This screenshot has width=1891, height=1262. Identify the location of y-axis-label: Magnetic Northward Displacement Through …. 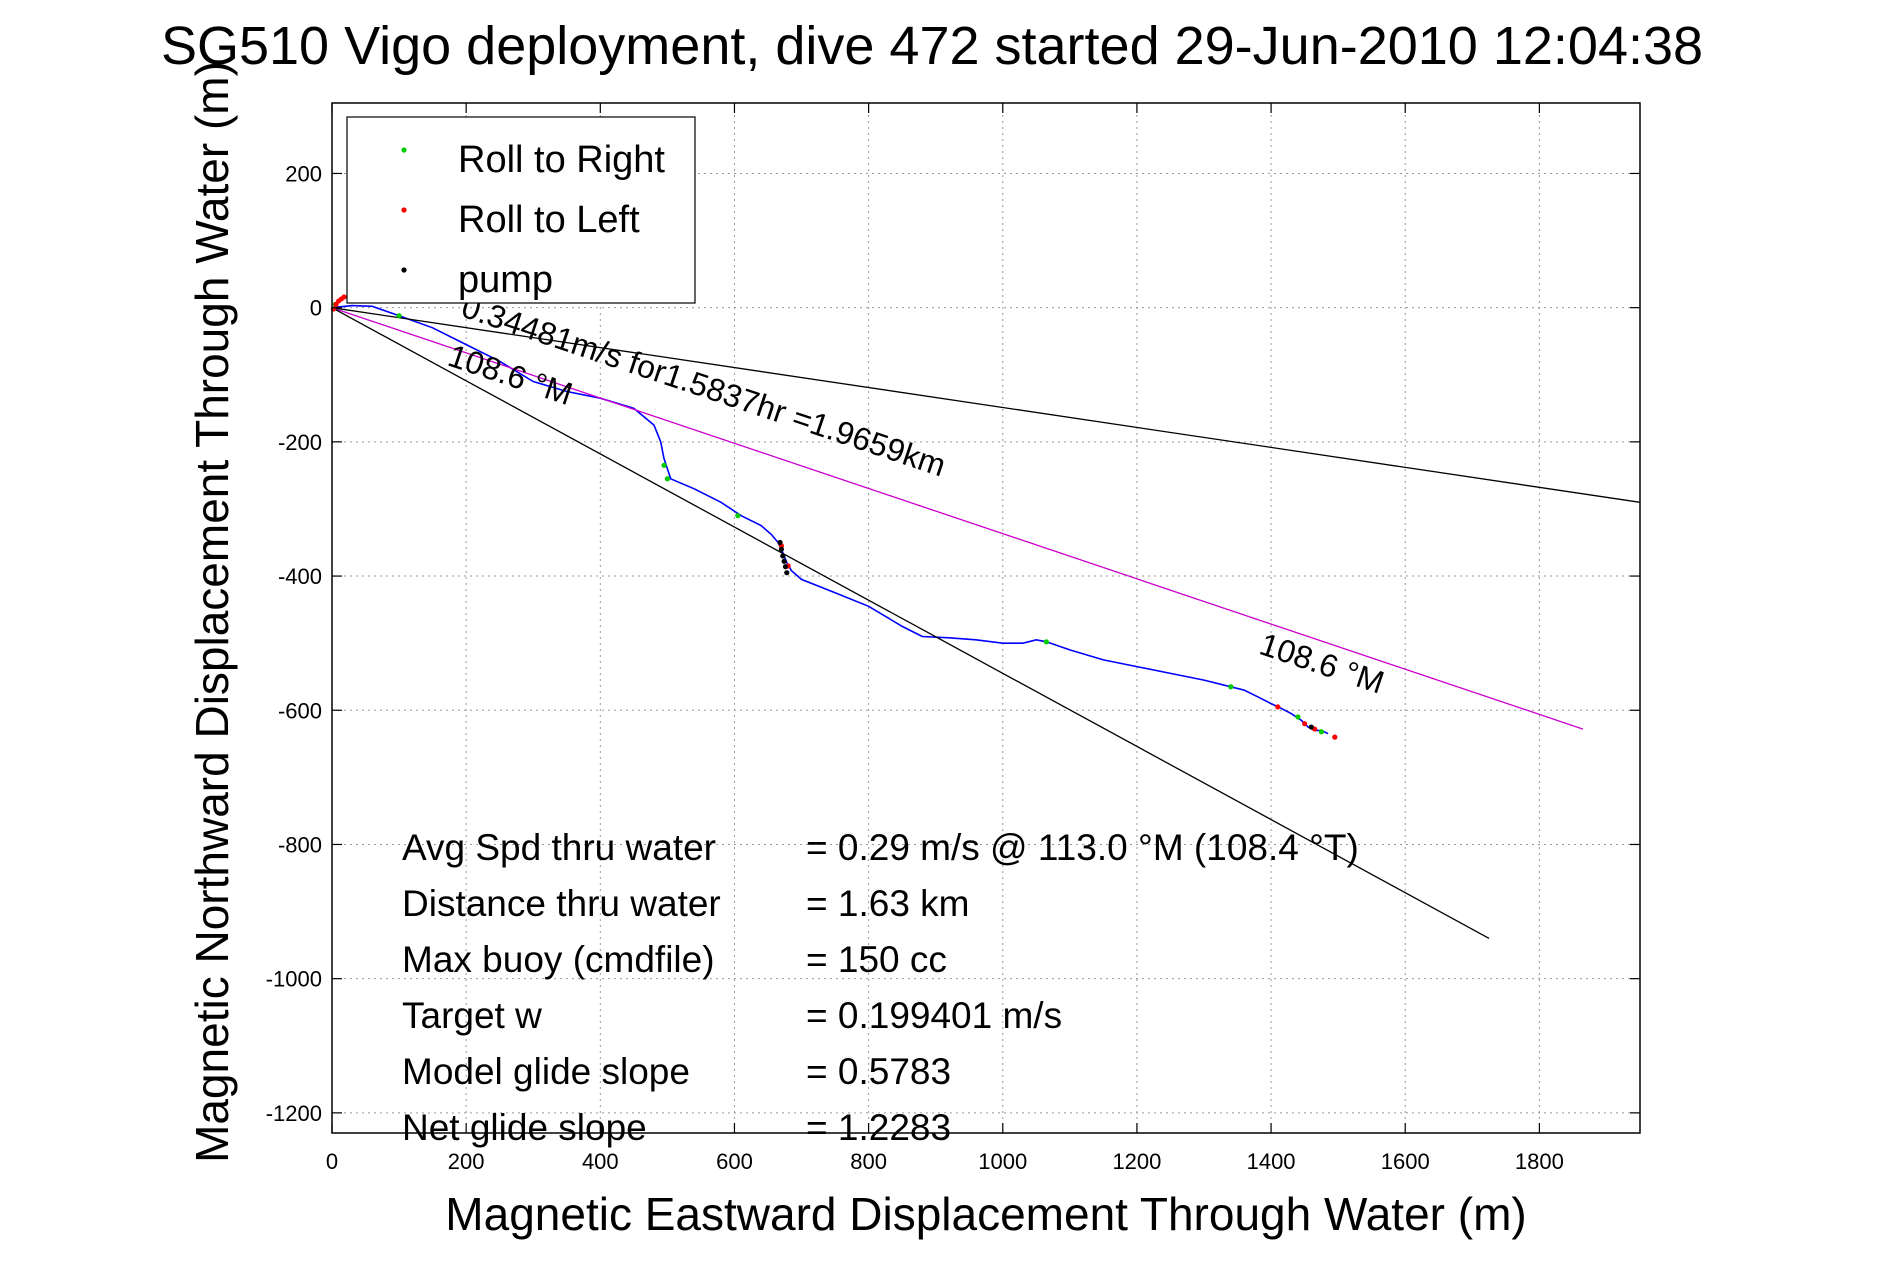
(212, 612).